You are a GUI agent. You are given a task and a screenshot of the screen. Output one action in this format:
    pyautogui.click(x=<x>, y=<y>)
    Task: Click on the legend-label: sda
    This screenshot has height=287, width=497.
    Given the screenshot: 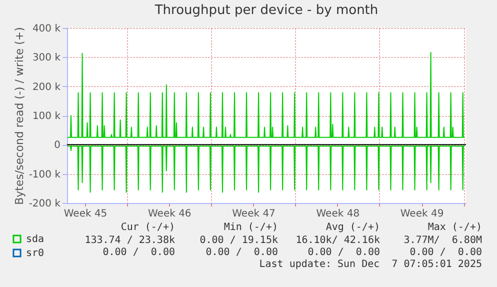 What is the action you would take?
    pyautogui.click(x=35, y=239)
    